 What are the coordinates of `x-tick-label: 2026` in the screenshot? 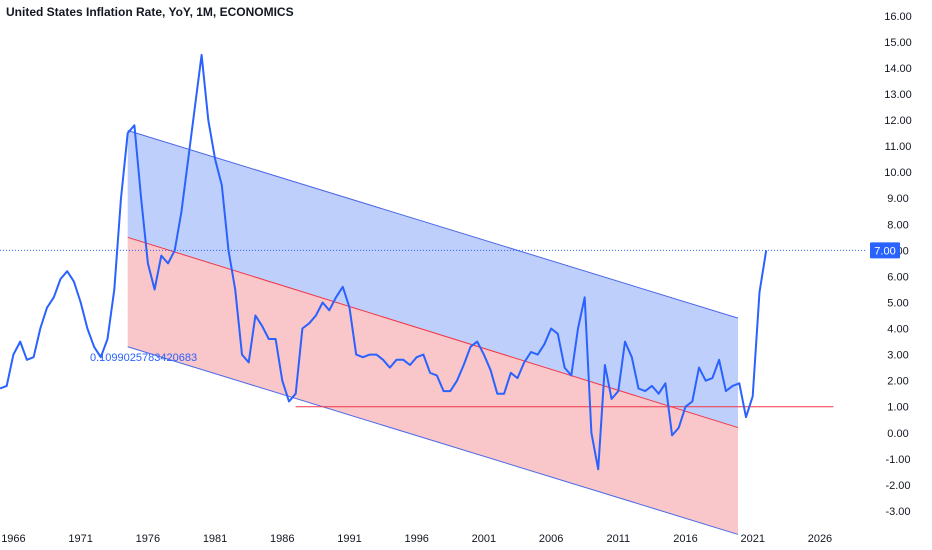 It's located at (820, 539).